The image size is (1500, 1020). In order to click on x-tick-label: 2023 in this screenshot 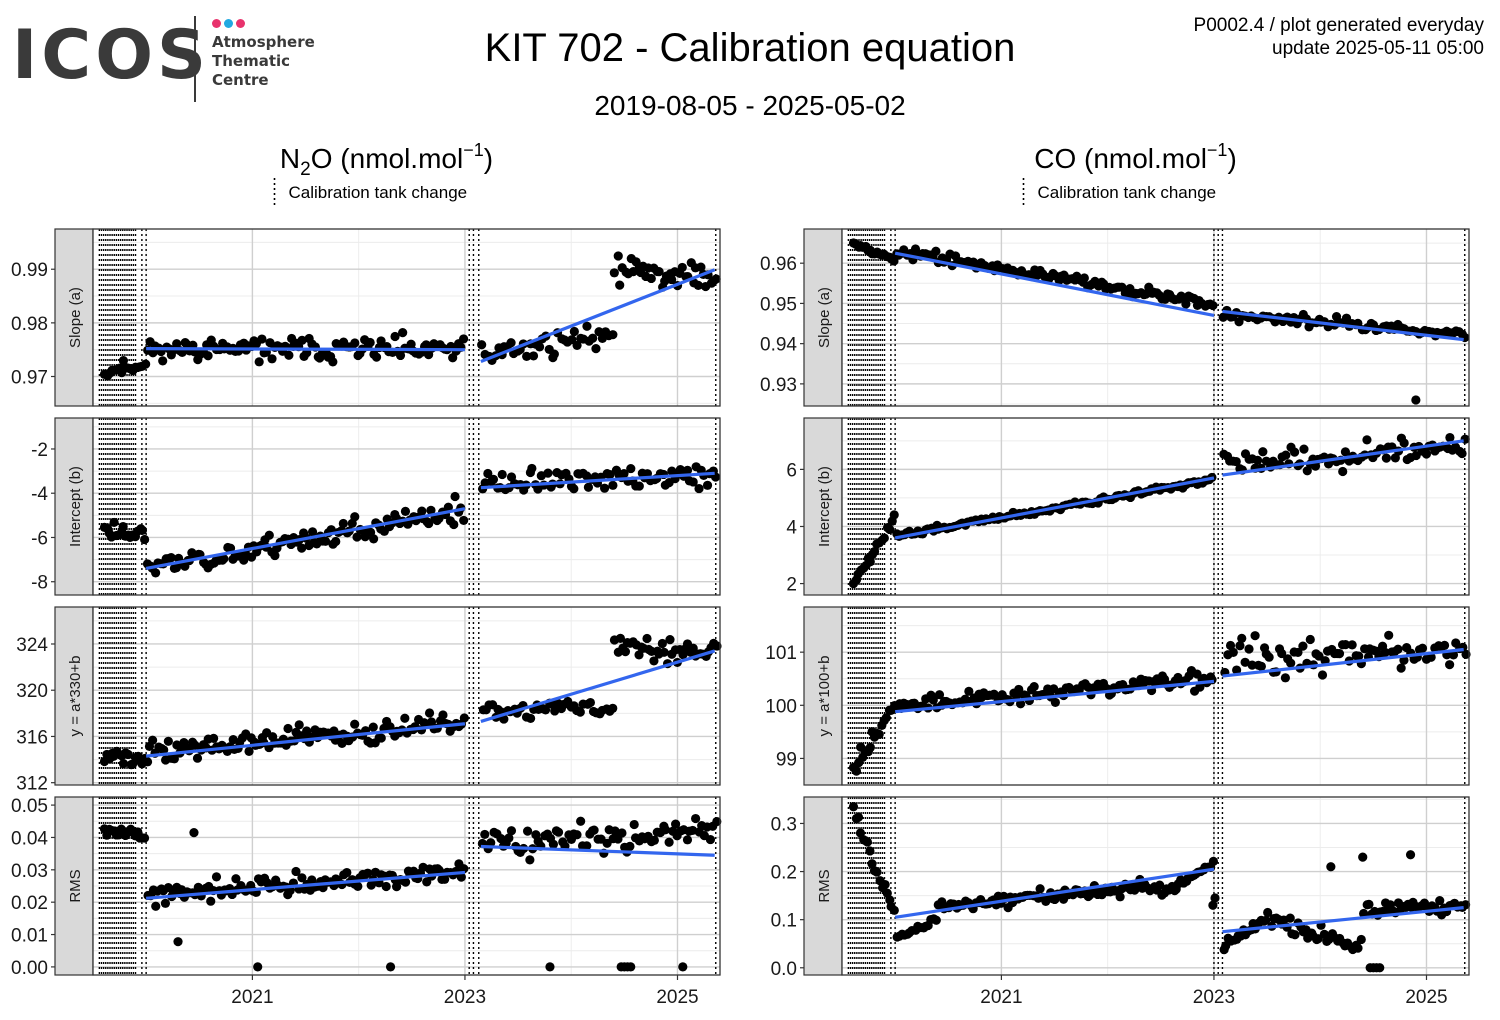, I will do `click(465, 997)`.